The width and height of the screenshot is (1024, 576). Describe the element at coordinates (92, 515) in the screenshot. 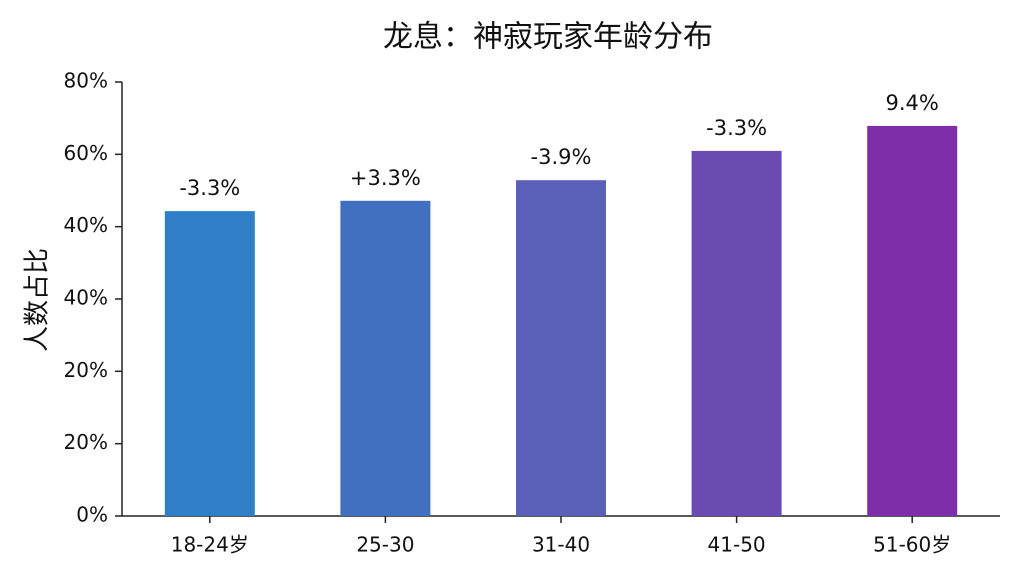

I see `y-tick-label: 0%` at that location.